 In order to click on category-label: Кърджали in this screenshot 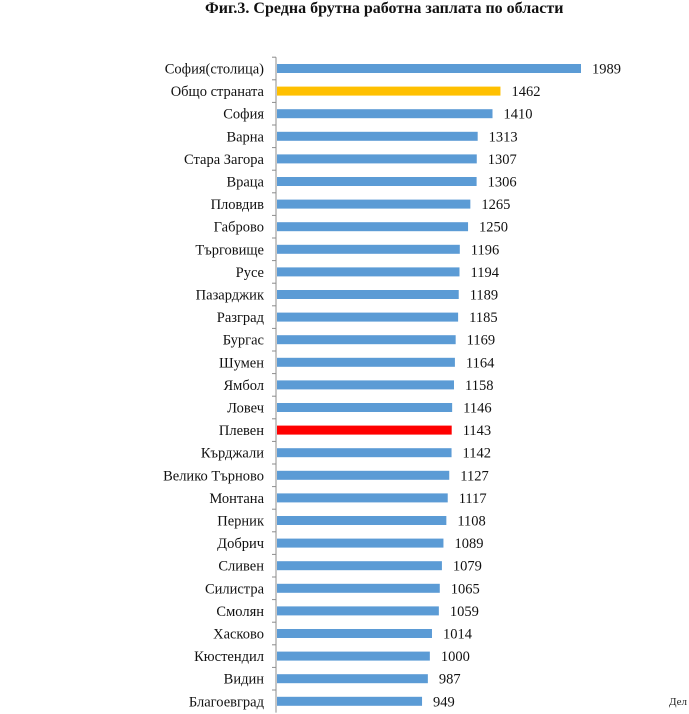, I will do `click(232, 454)`.